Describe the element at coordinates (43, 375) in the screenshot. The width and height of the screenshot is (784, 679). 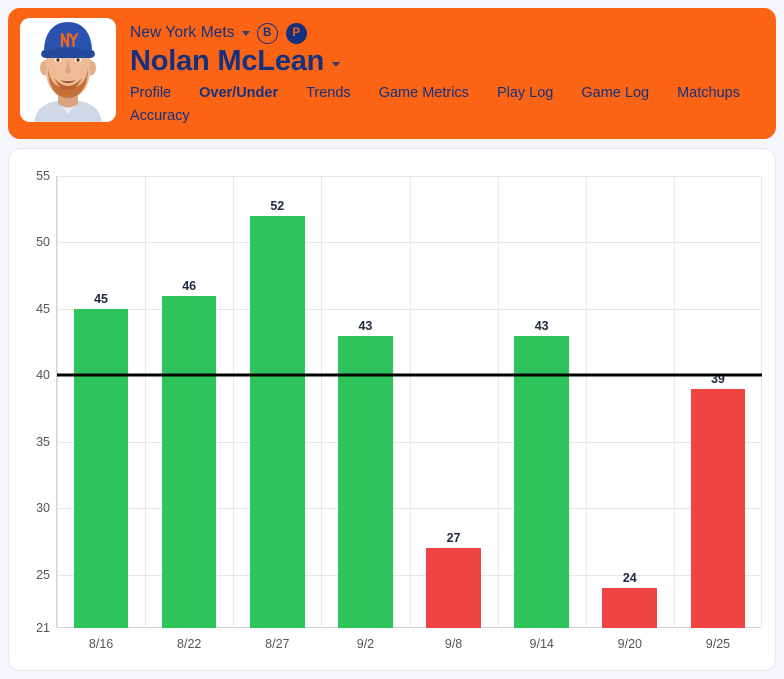
I see `y-axis-tick-label: 40` at that location.